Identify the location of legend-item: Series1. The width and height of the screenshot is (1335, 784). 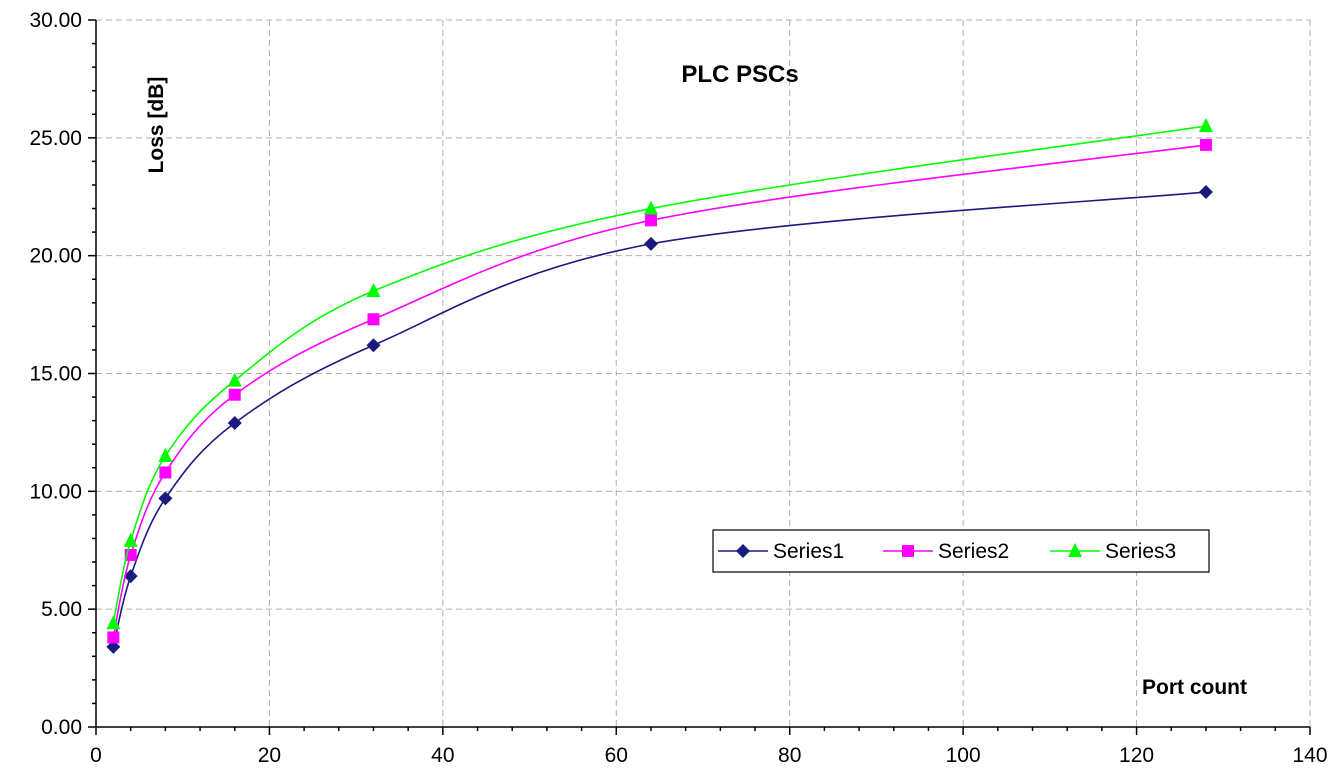
(781, 551).